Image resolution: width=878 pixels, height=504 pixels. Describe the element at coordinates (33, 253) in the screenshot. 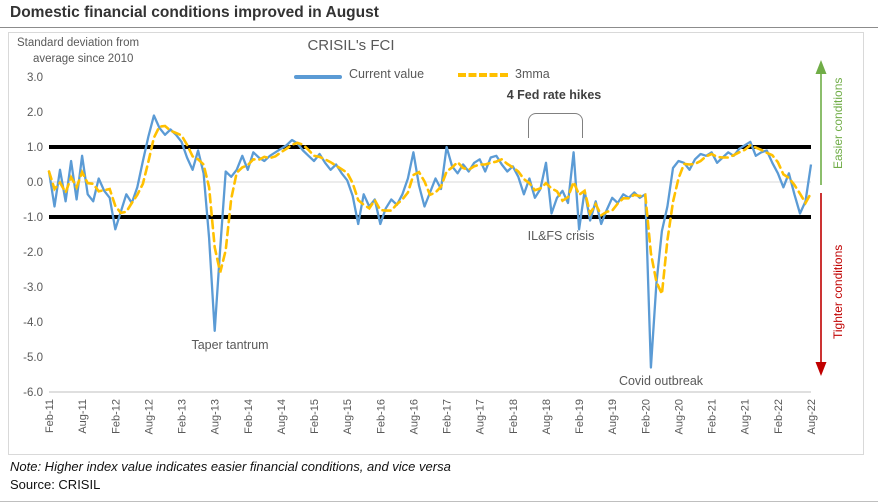

I see `y-tick-label: -2.0` at that location.